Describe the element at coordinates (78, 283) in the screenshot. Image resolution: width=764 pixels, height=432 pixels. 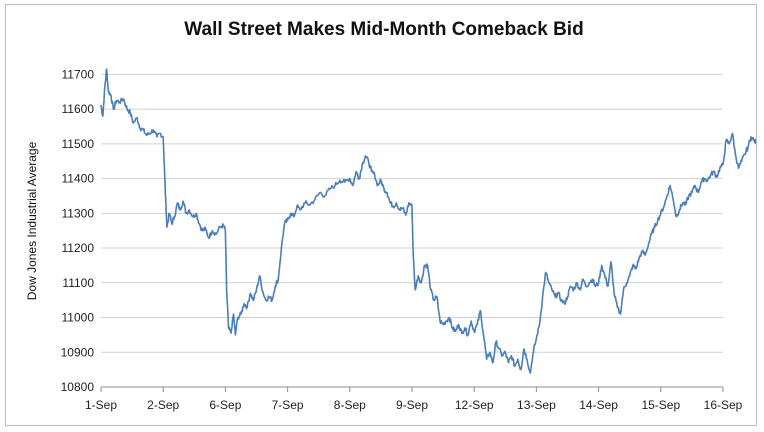
I see `y-tick-label: 11100` at that location.